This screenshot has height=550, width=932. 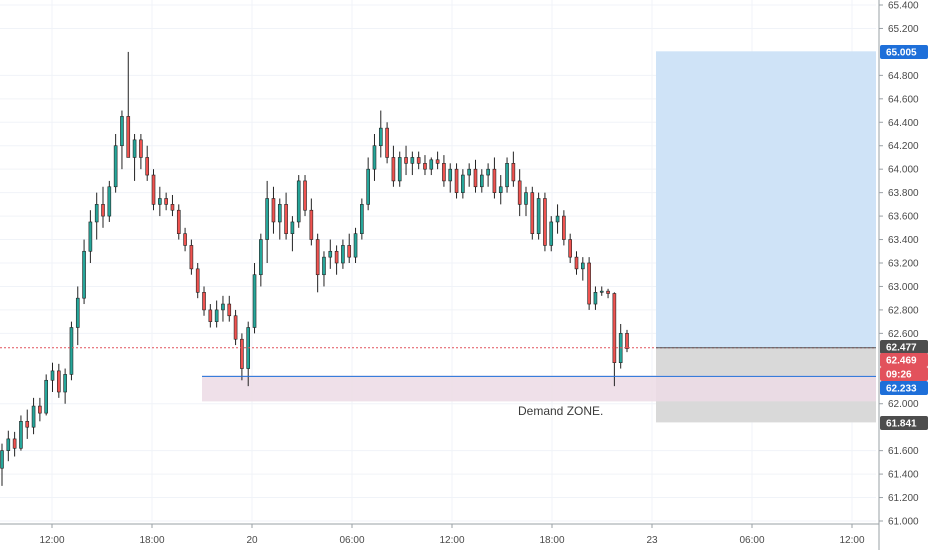 I want to click on y-tick-label: 63.600, so click(x=903, y=217).